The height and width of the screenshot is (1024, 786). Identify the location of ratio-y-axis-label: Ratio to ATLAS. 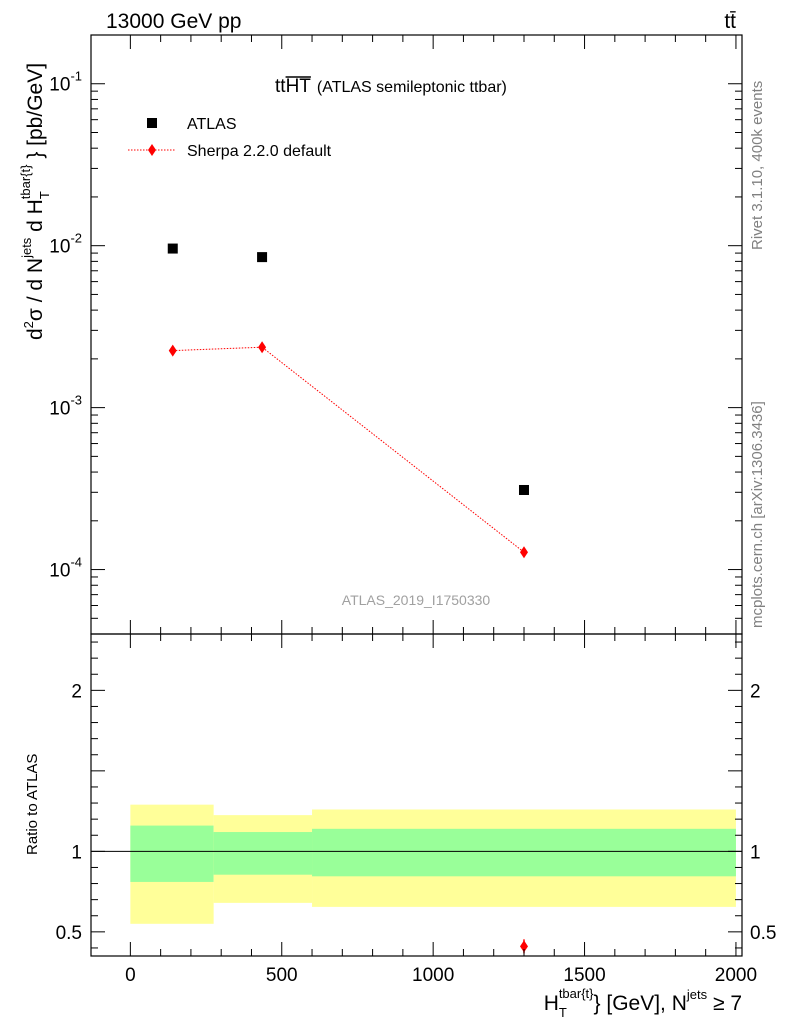
(32, 804).